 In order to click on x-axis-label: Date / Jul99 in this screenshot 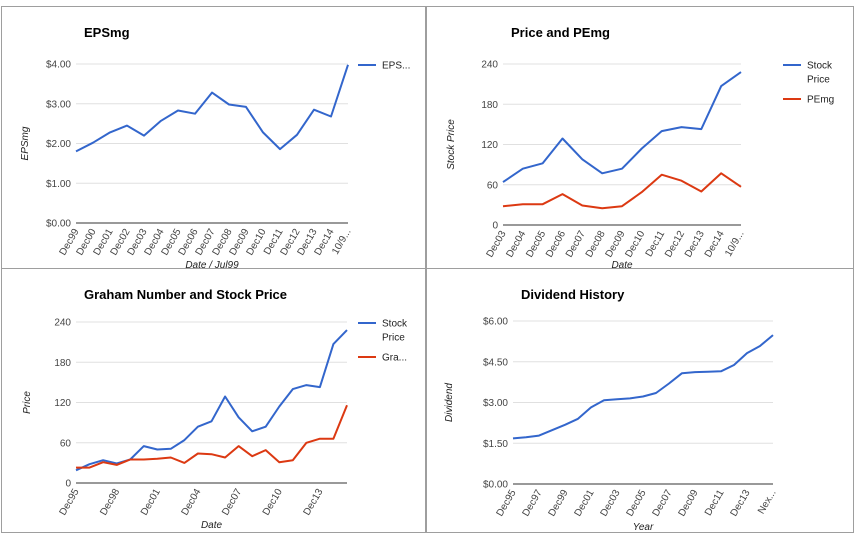, I will do `click(212, 264)`.